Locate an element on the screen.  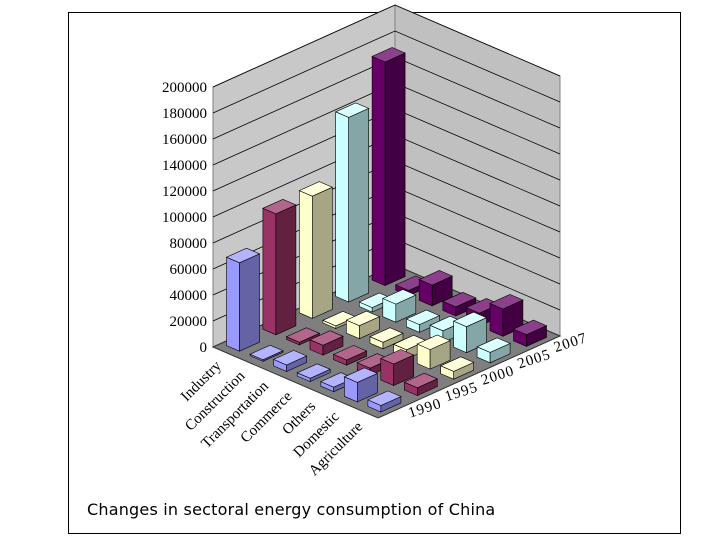
y-tick-label: 120000 is located at coordinates (184, 192).